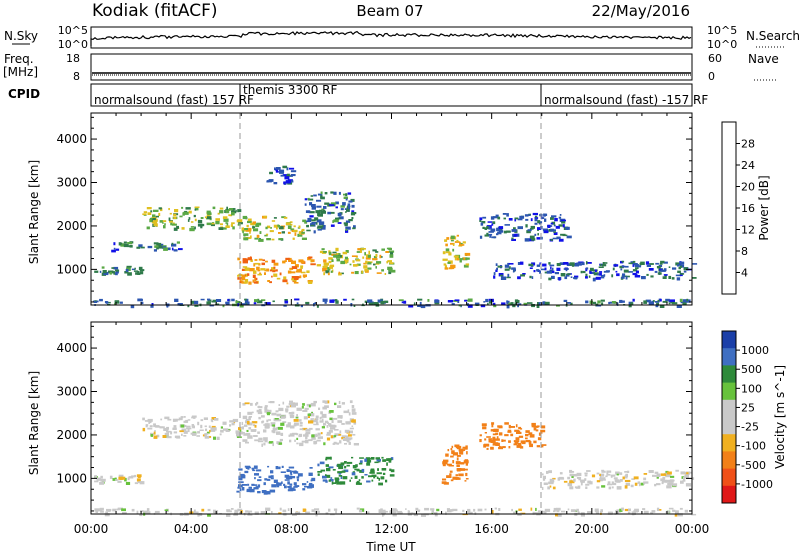 This screenshot has height=554, width=800. What do you see at coordinates (73, 58) in the screenshot?
I see `freq-top-tick: 18` at bounding box center [73, 58].